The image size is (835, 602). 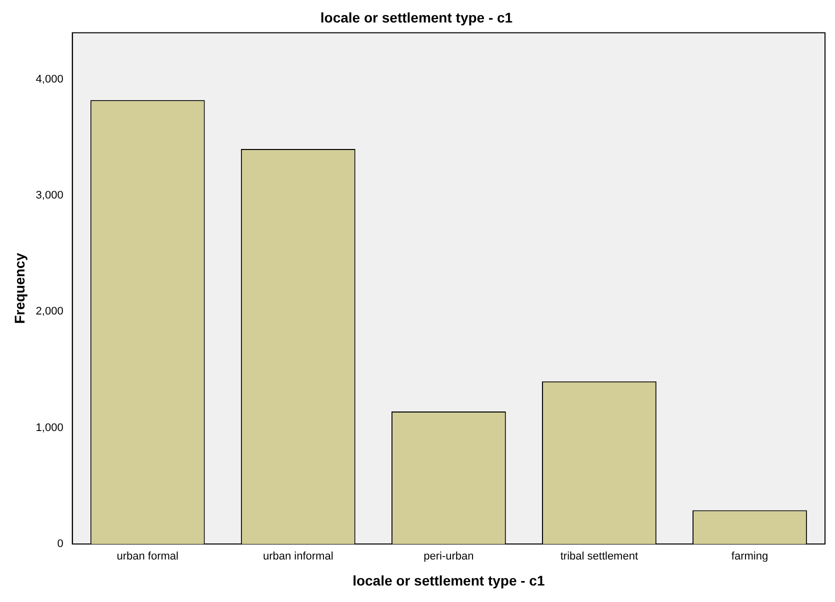 What do you see at coordinates (50, 312) in the screenshot?
I see `y-tick-label: 2,000` at bounding box center [50, 312].